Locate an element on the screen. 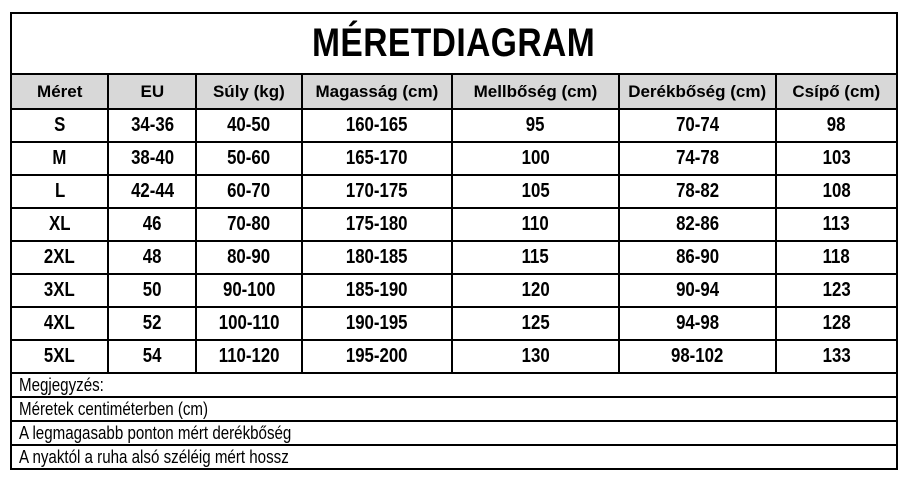  cell-value: 38-40 is located at coordinates (152, 158).